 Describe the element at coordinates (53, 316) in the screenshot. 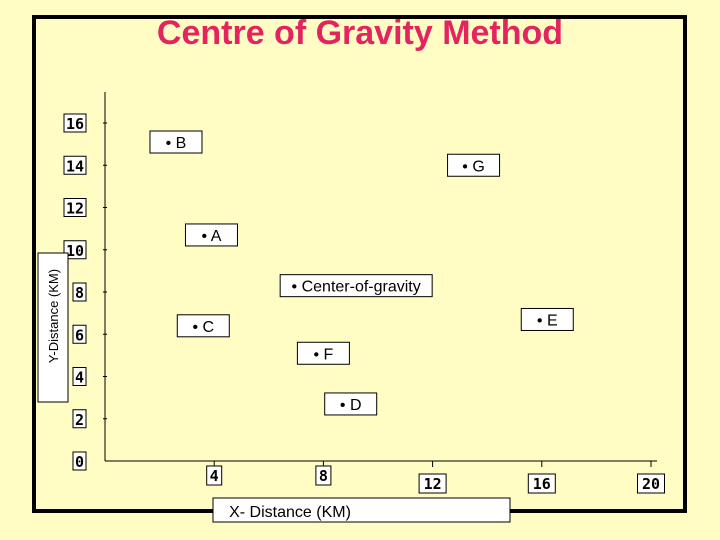

I see `y-axis-title: Y-Distance (KM)` at that location.